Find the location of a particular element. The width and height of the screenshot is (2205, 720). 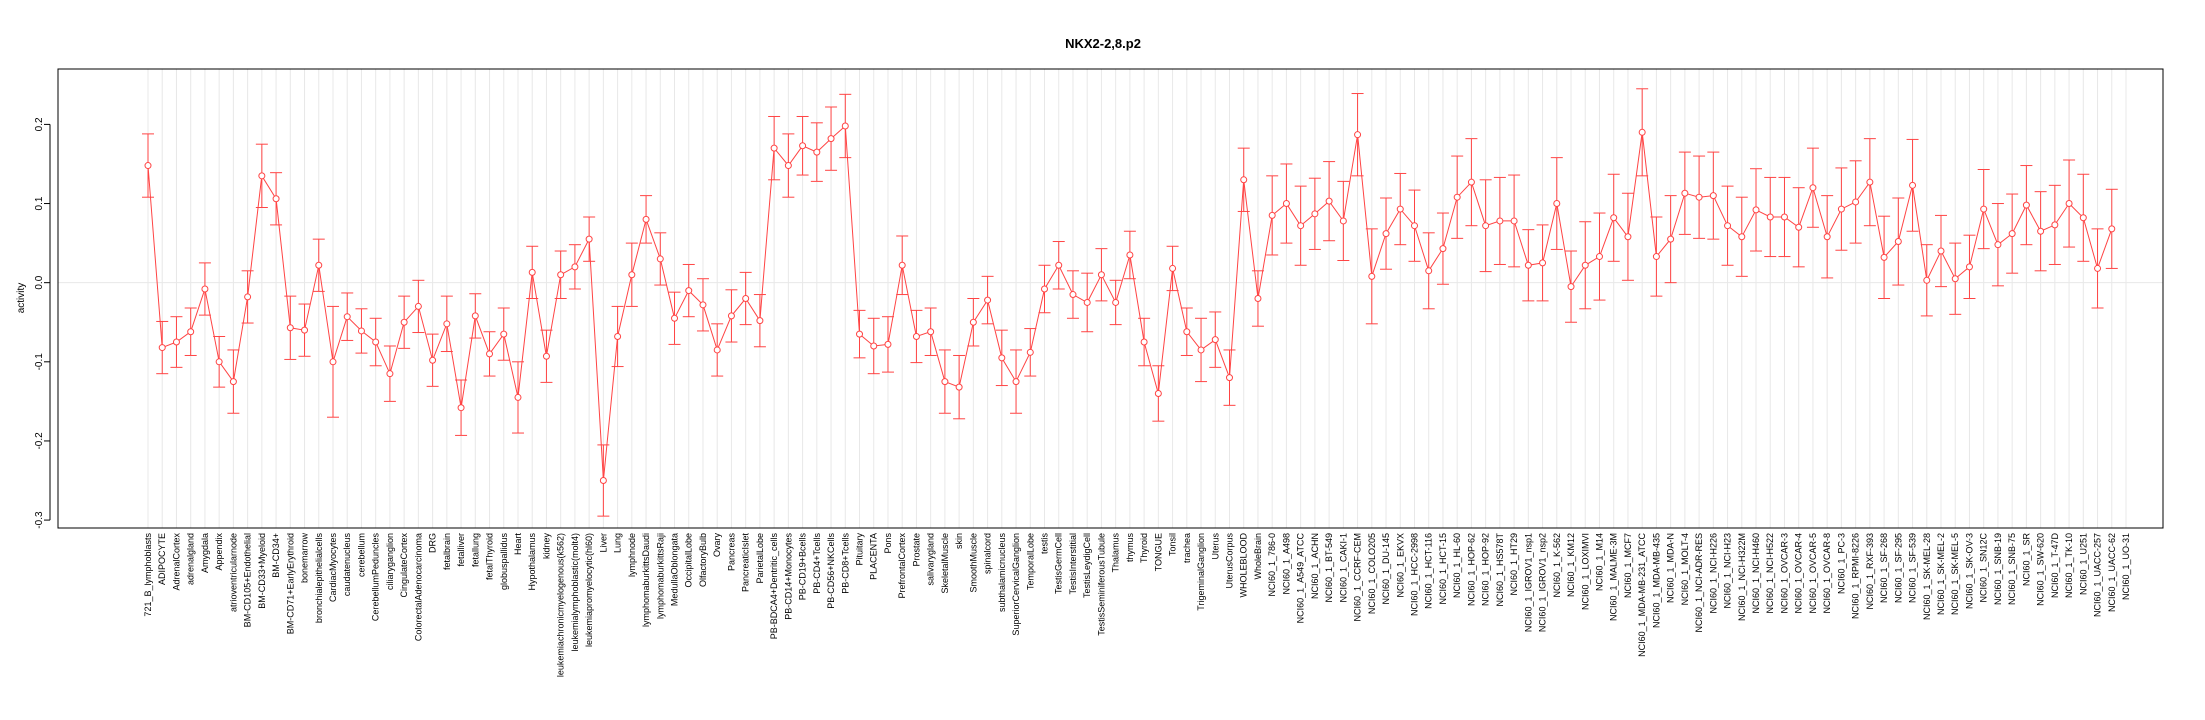

x-tick-label: NCI60_1_CAKI-1 is located at coordinates (1343, 568).